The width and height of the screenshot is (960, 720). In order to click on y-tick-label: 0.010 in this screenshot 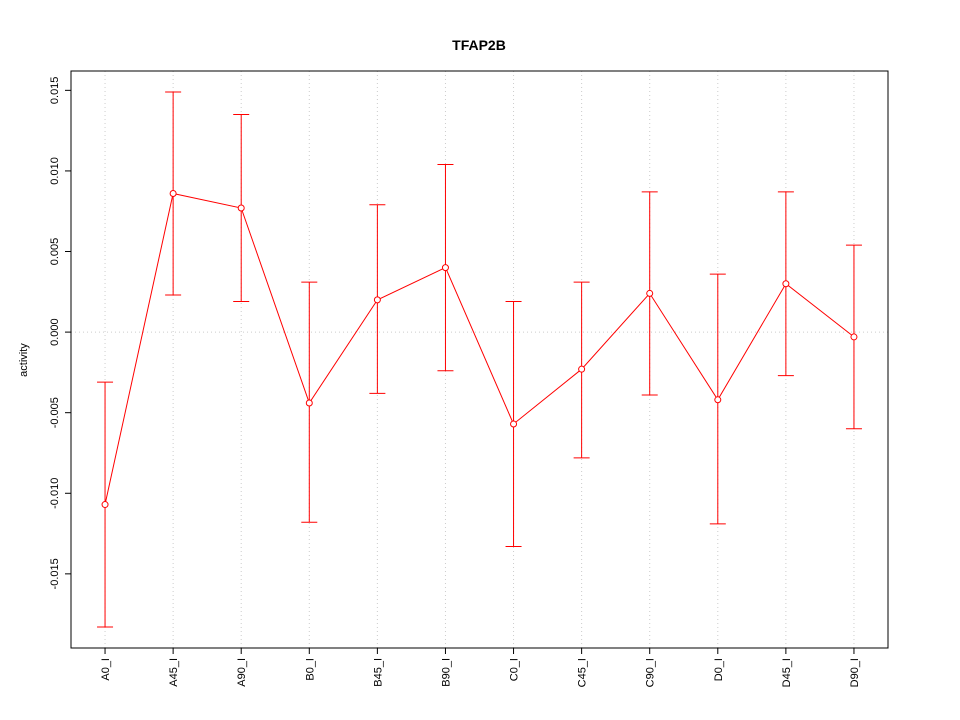, I will do `click(55, 171)`.